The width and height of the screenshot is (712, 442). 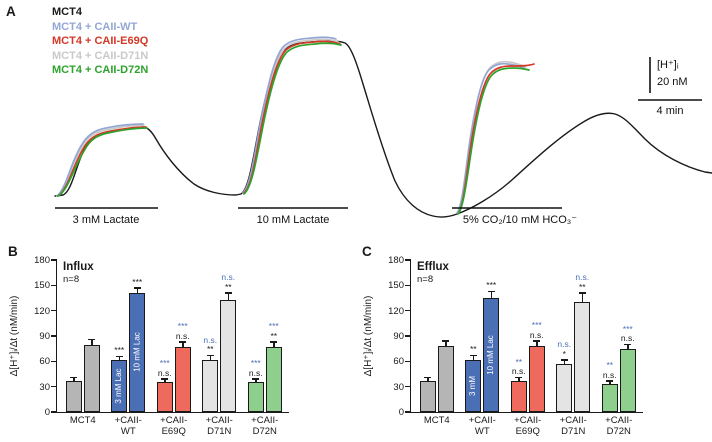 I want to click on legend-item-d71n: MCT4 + CAII-D71N, so click(x=100, y=55).